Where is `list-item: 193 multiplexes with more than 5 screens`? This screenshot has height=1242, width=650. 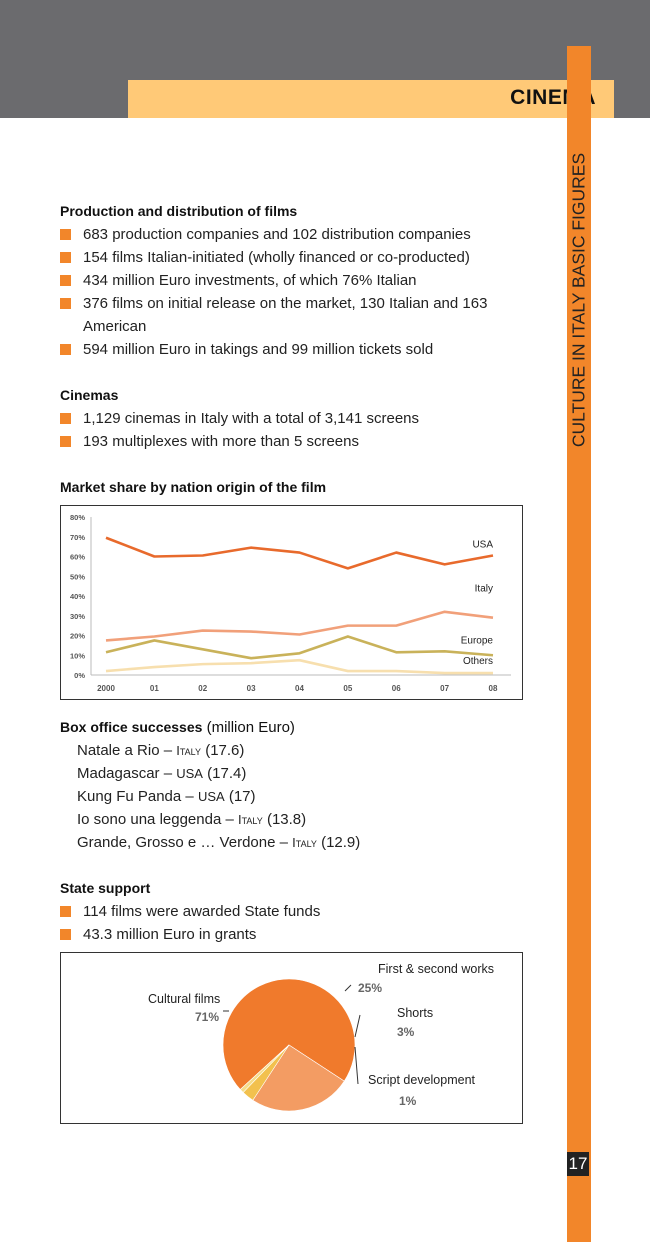
list-item: 193 multiplexes with more than 5 screens is located at coordinates (295, 441).